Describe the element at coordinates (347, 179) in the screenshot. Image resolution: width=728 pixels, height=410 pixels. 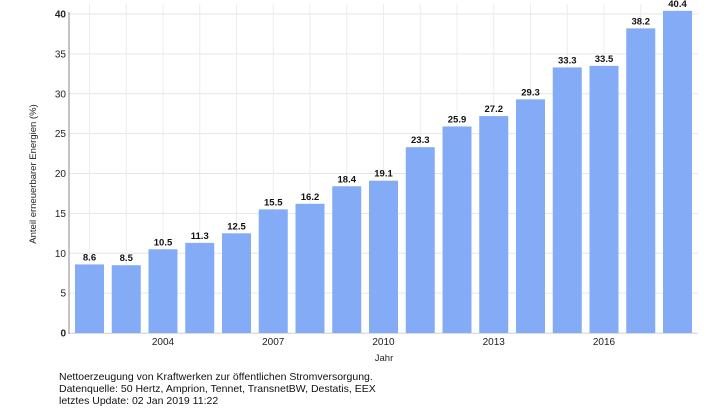
I see `data-label-2009: 18.4` at that location.